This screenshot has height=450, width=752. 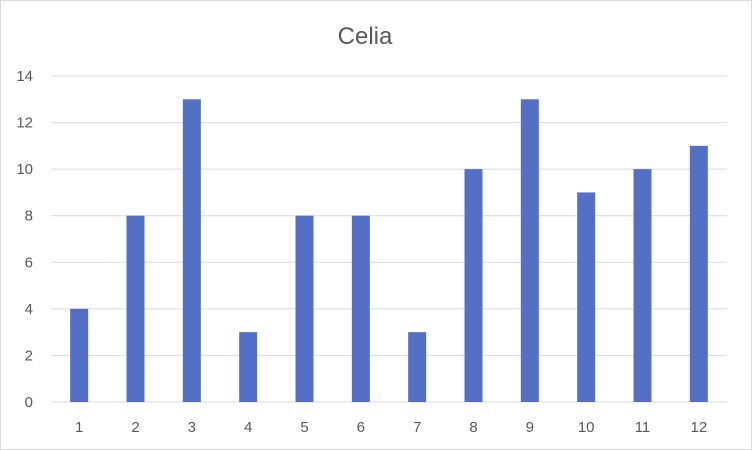 I want to click on x-tick-label: 6, so click(x=361, y=427).